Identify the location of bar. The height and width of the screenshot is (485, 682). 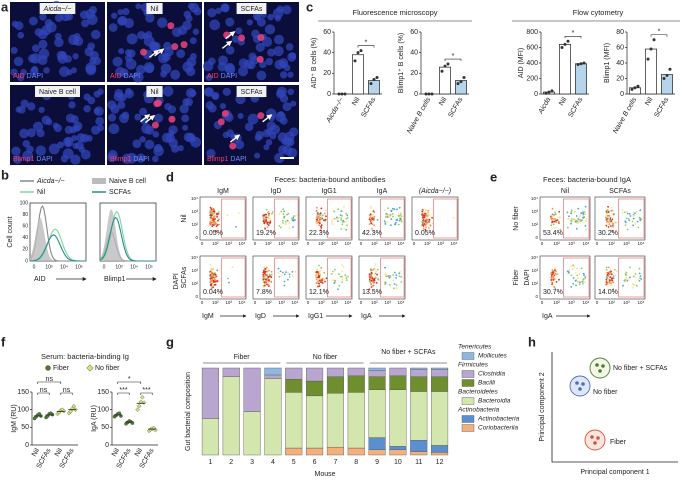
(581, 79).